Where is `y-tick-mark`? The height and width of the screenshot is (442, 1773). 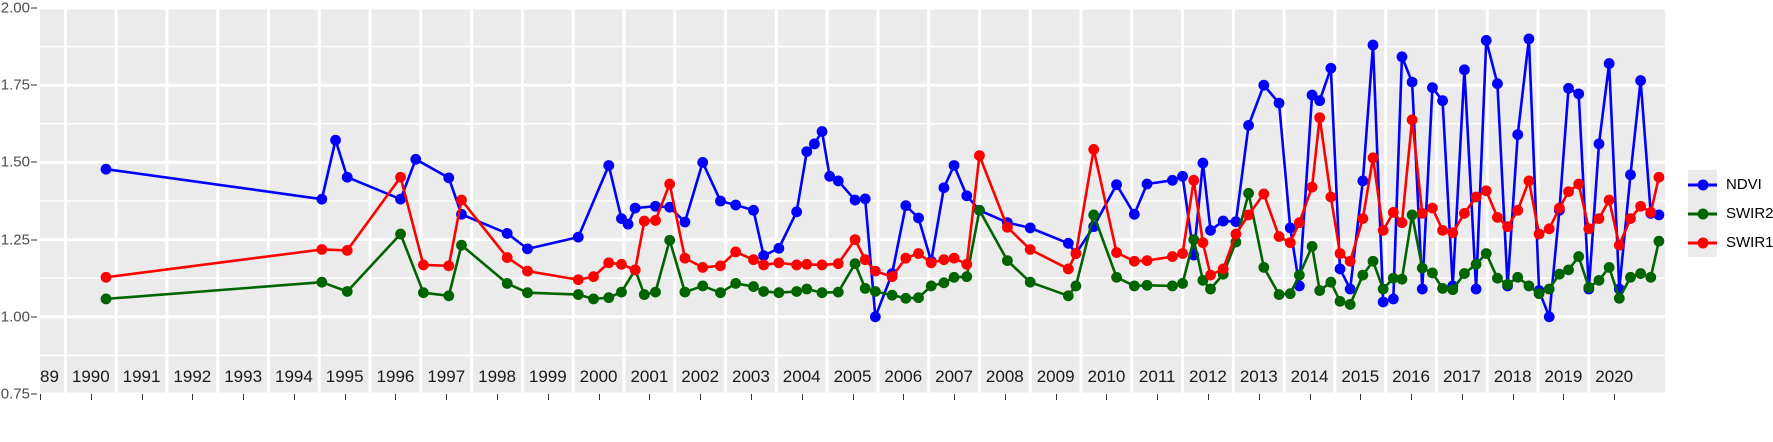 y-tick-mark is located at coordinates (34, 240).